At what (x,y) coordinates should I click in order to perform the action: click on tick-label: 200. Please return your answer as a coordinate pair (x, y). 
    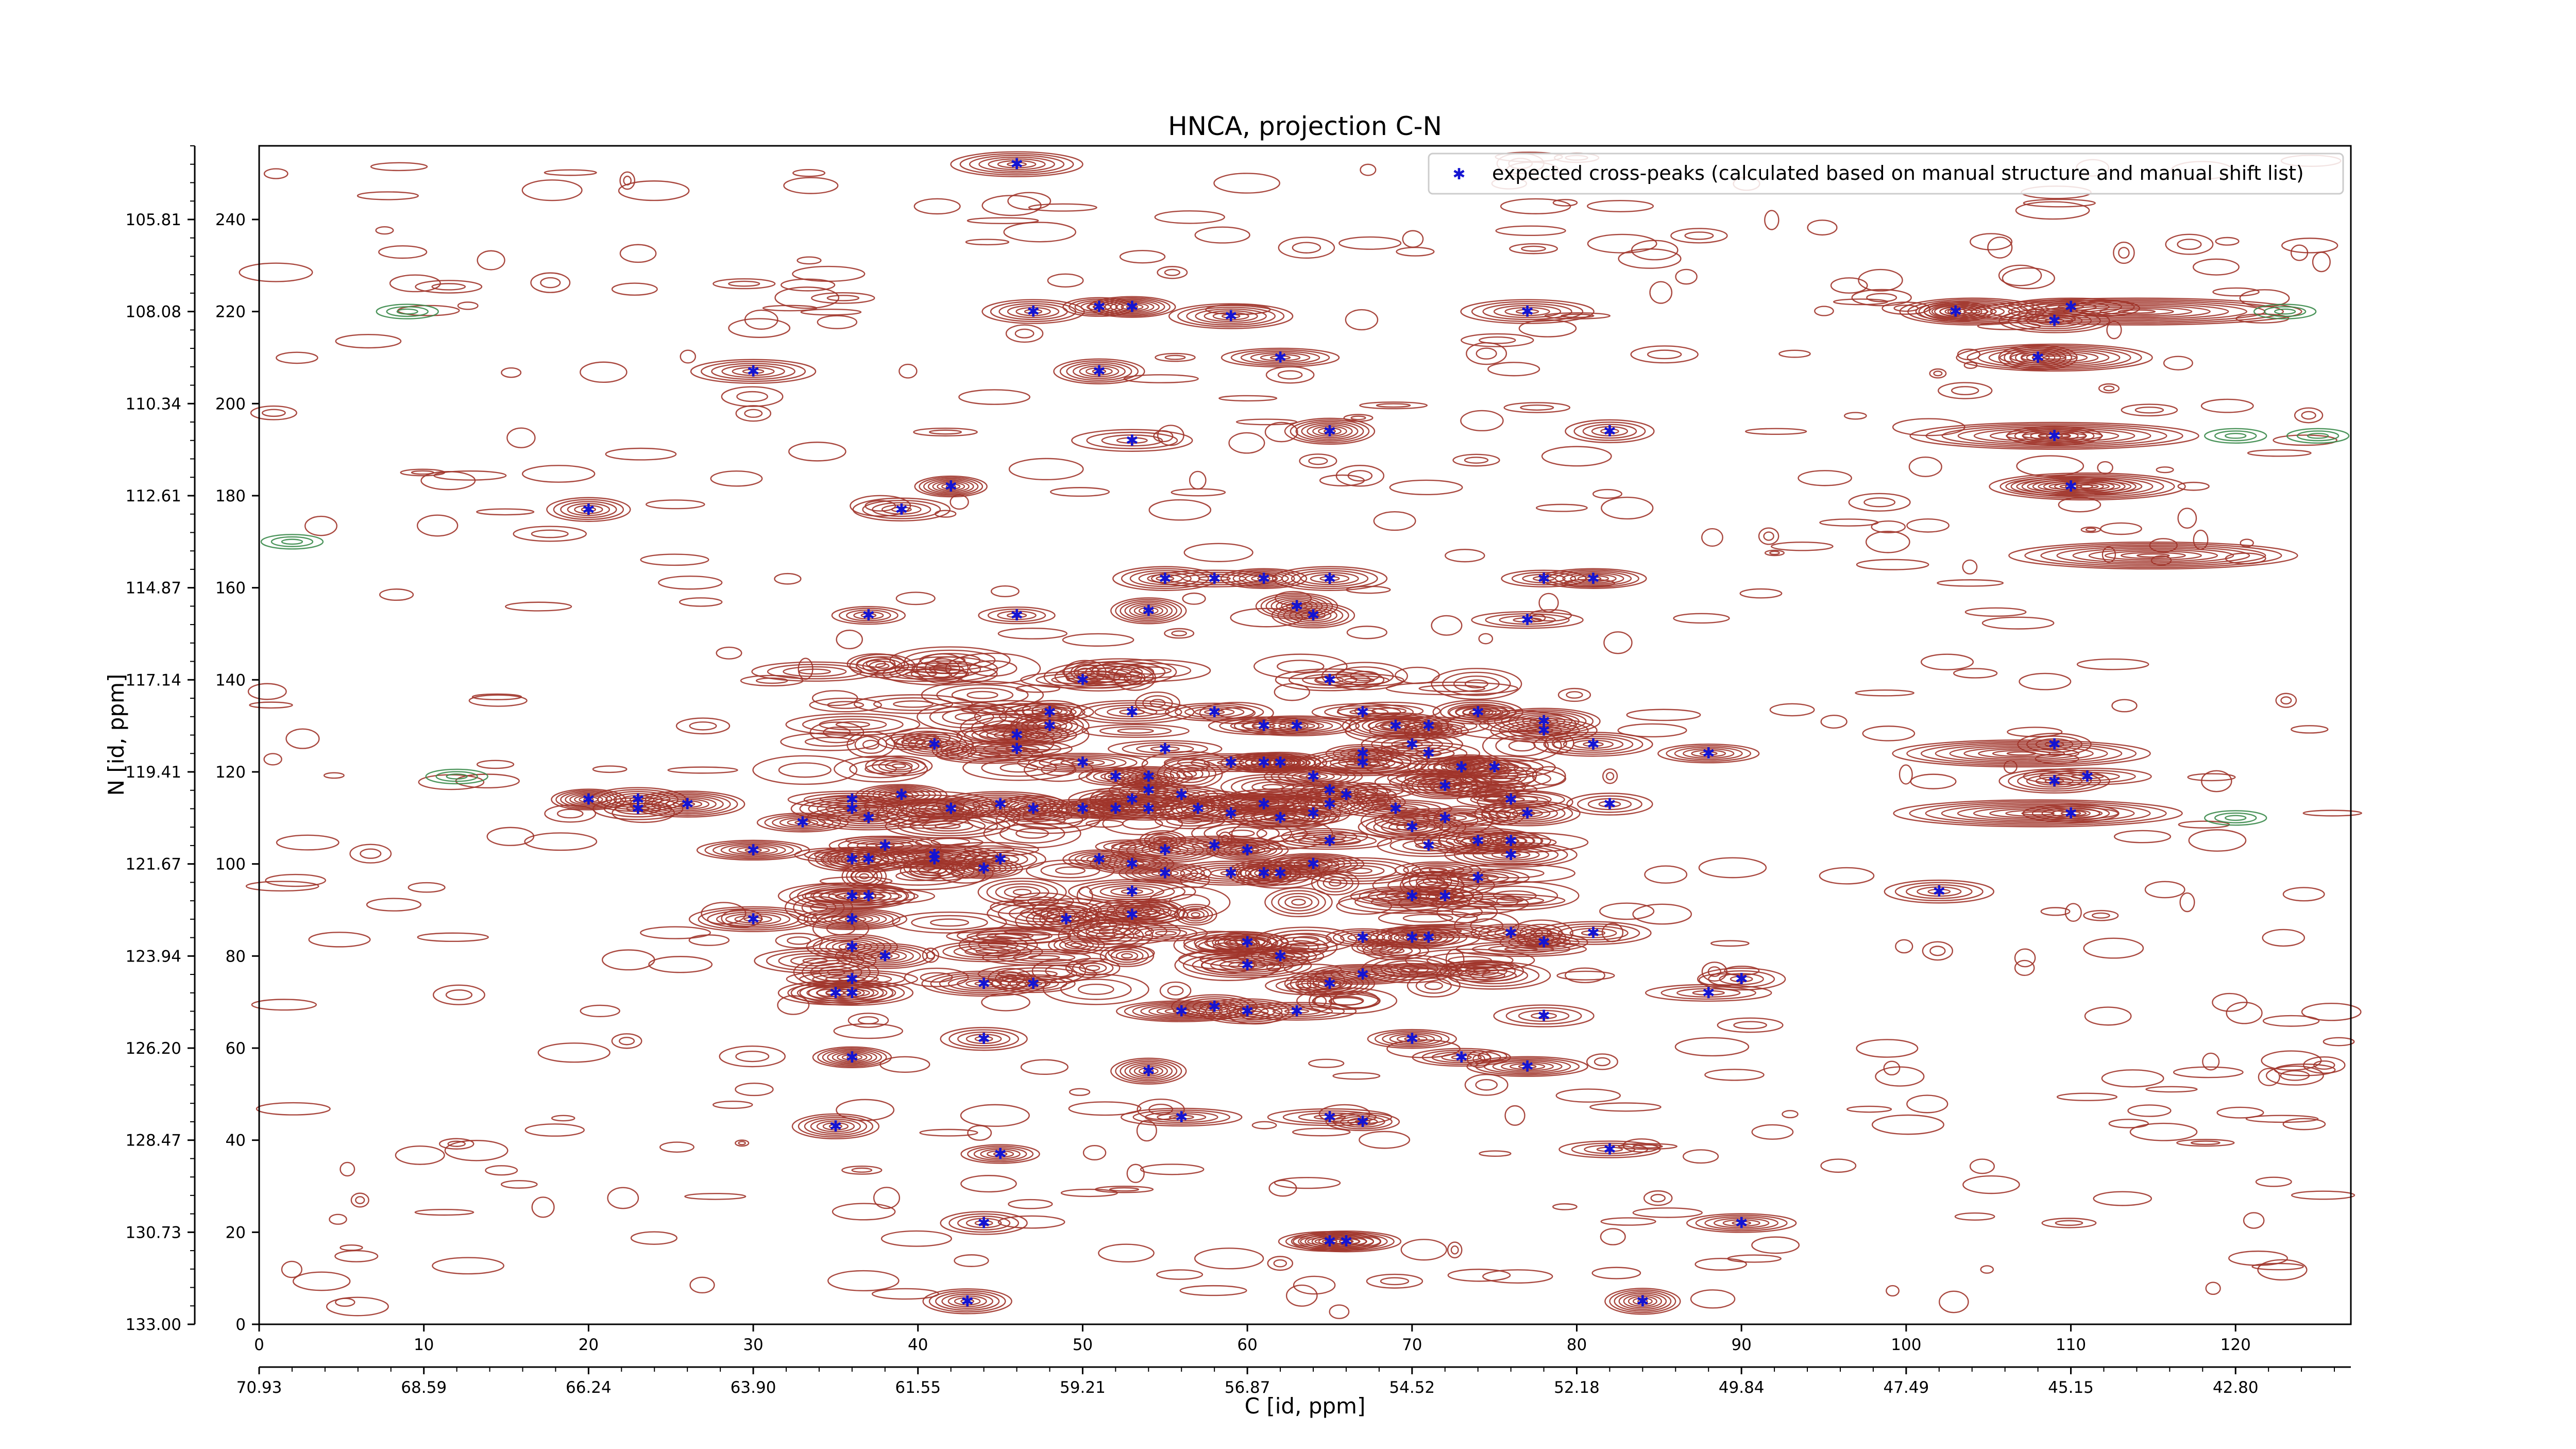
    Looking at the image, I should click on (231, 404).